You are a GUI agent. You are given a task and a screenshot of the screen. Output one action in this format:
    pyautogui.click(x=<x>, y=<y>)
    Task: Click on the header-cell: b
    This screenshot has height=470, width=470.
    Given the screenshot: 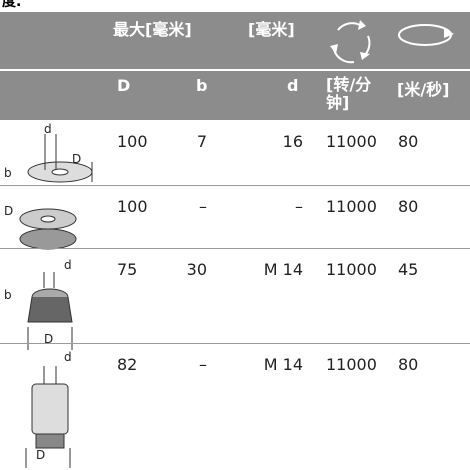 What is the action you would take?
    pyautogui.click(x=202, y=85)
    